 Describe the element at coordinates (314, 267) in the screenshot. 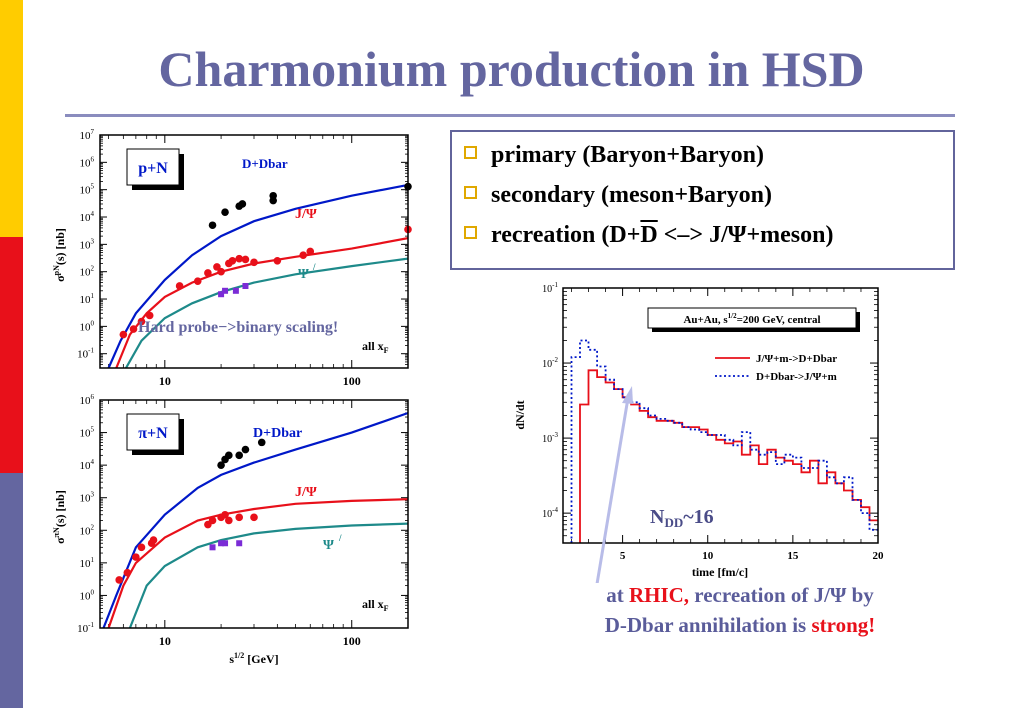

I see `pN-psip-prime: /` at that location.